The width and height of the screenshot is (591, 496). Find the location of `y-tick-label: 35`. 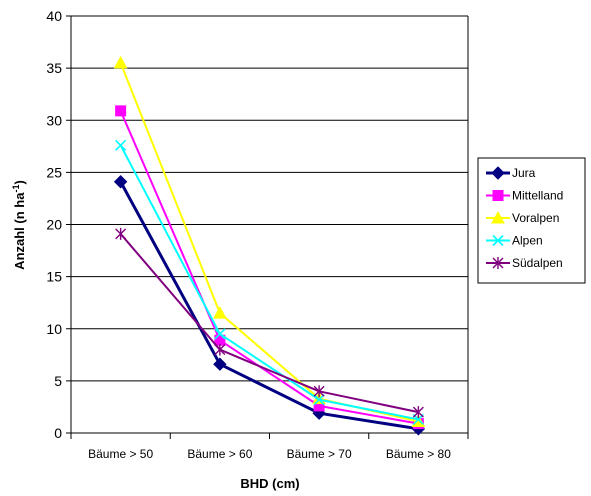

y-tick-label: 35 is located at coordinates (54, 68).